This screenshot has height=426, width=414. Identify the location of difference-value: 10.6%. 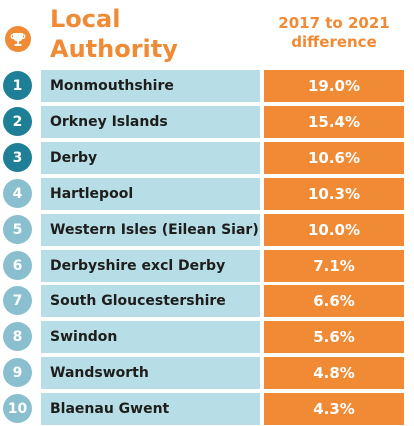
(334, 158).